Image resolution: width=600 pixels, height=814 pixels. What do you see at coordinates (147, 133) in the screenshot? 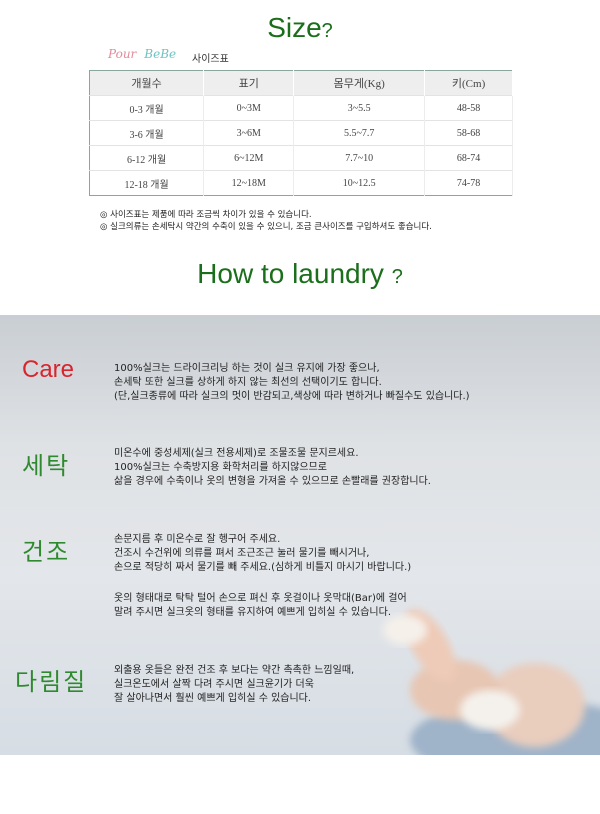
I see `cell: 3-6 개월` at bounding box center [147, 133].